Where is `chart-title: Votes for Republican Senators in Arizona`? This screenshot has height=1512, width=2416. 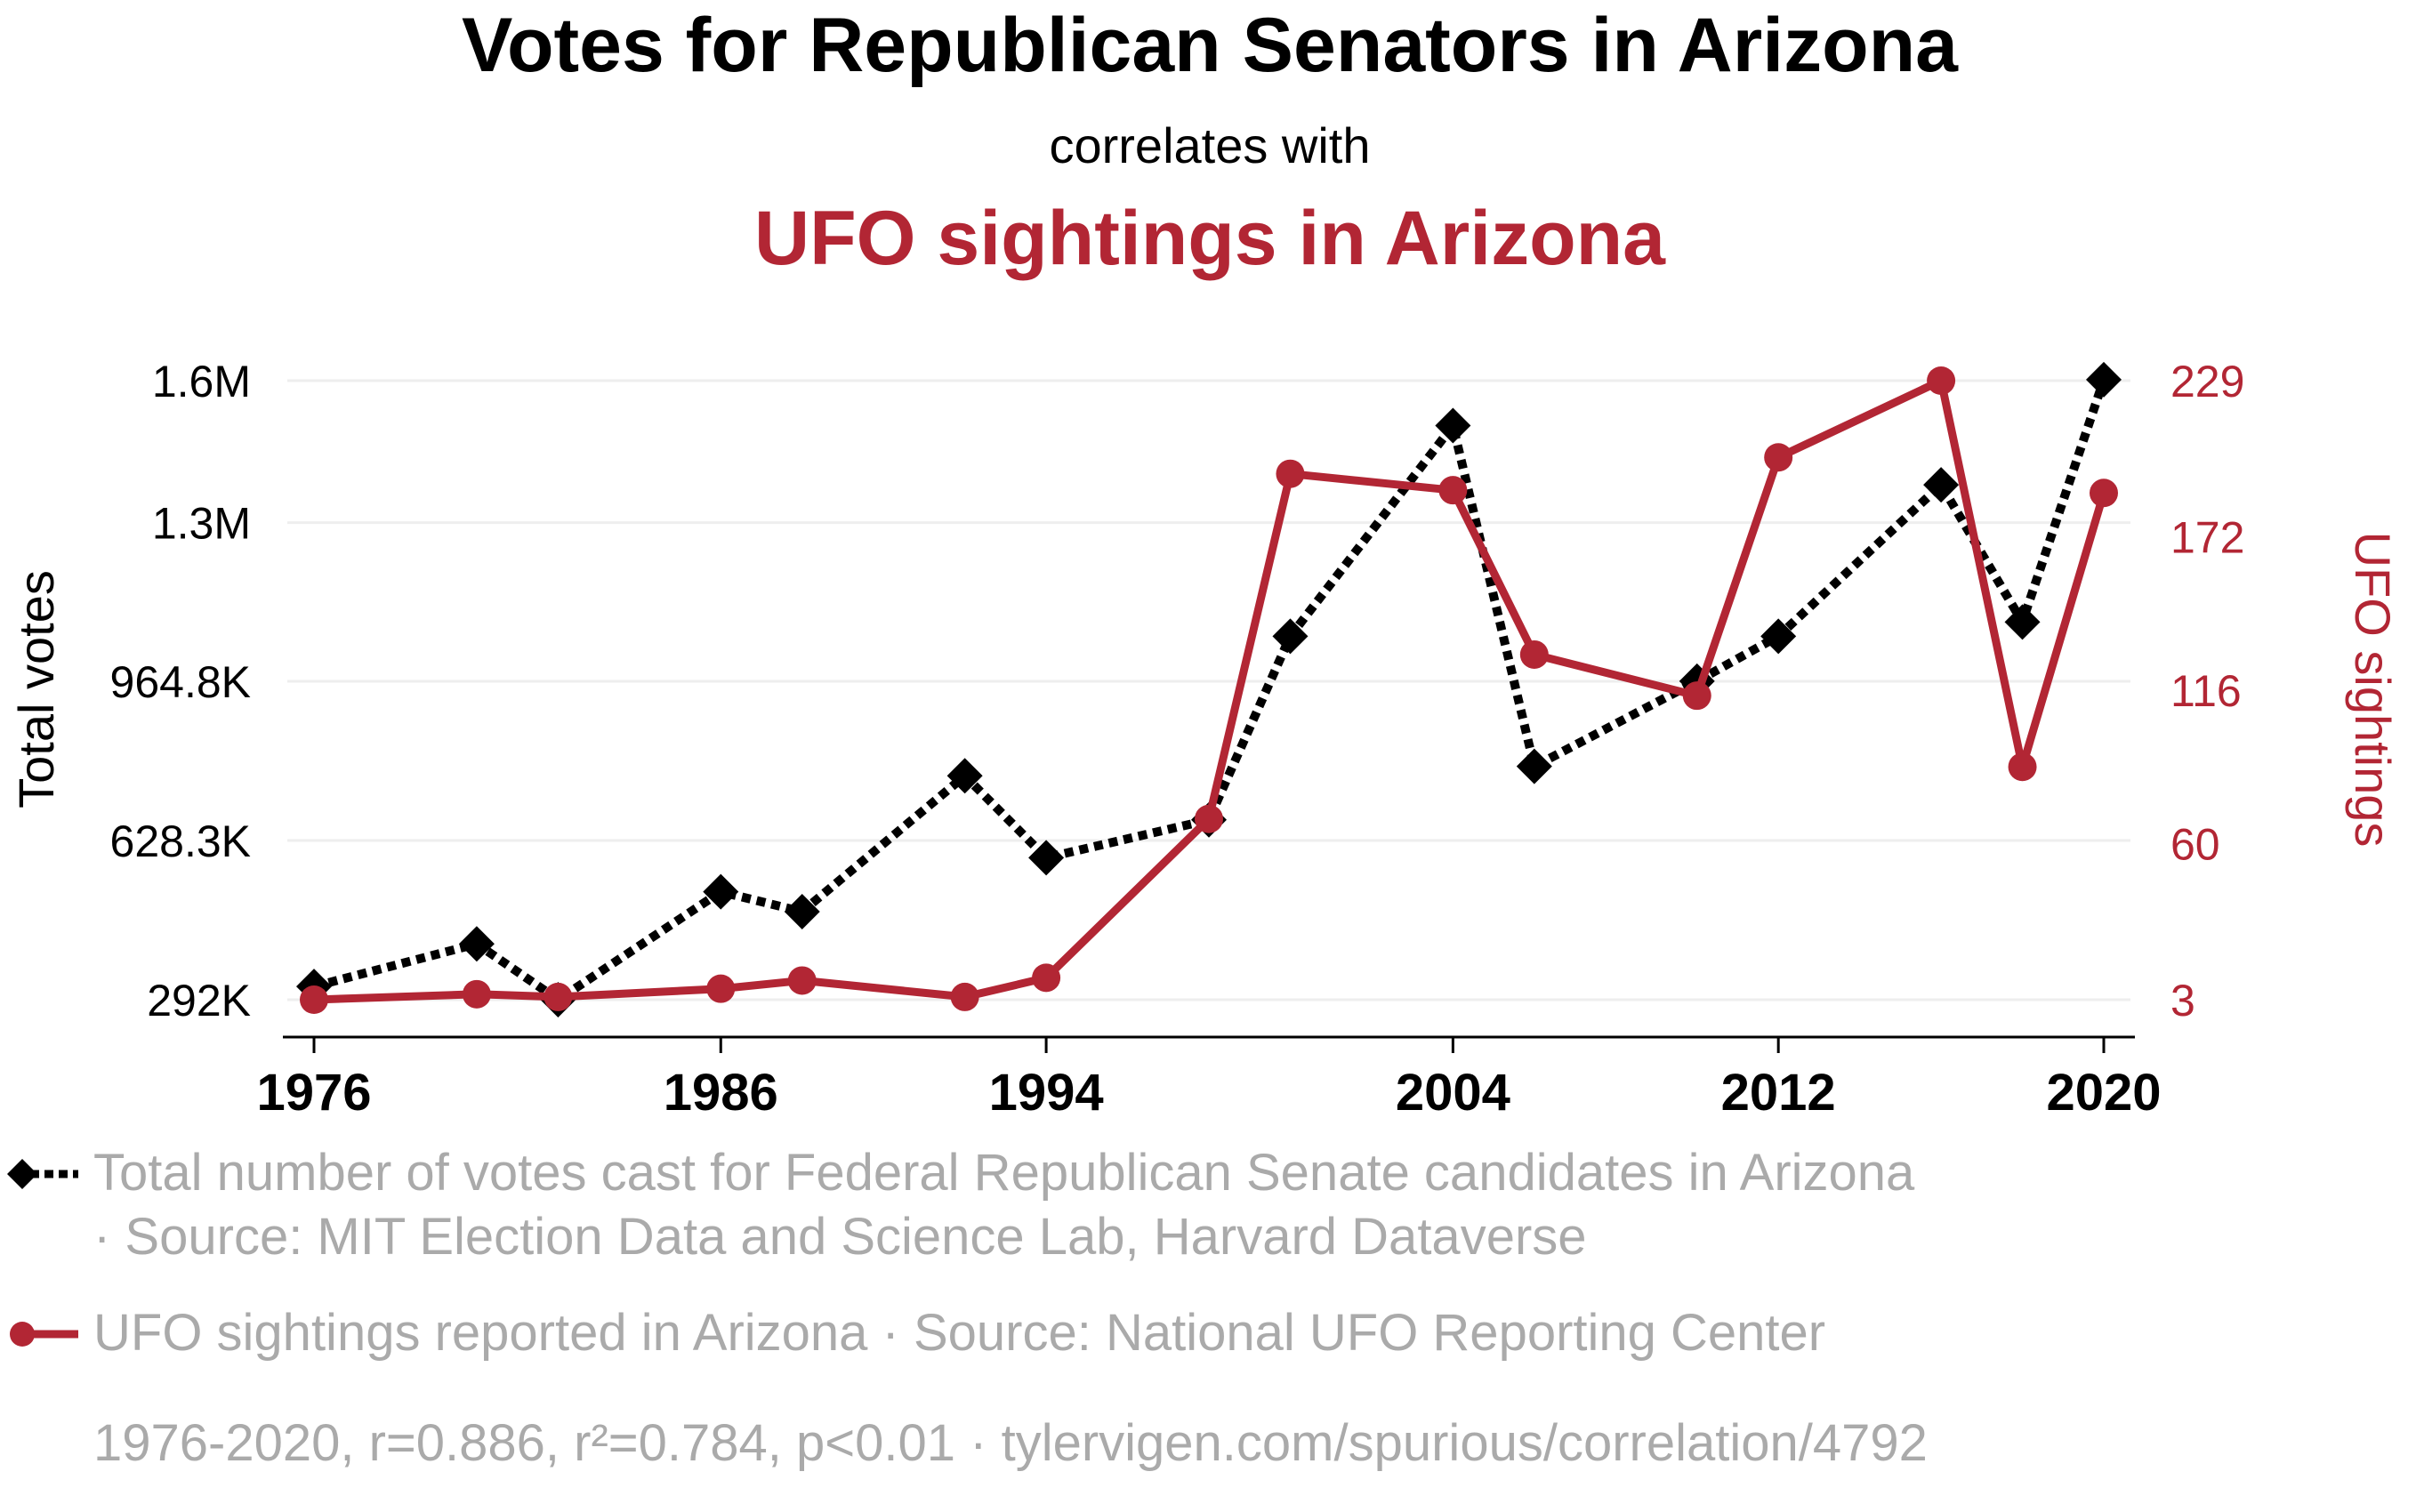
chart-title: Votes for Republican Senators in Arizona is located at coordinates (1210, 46).